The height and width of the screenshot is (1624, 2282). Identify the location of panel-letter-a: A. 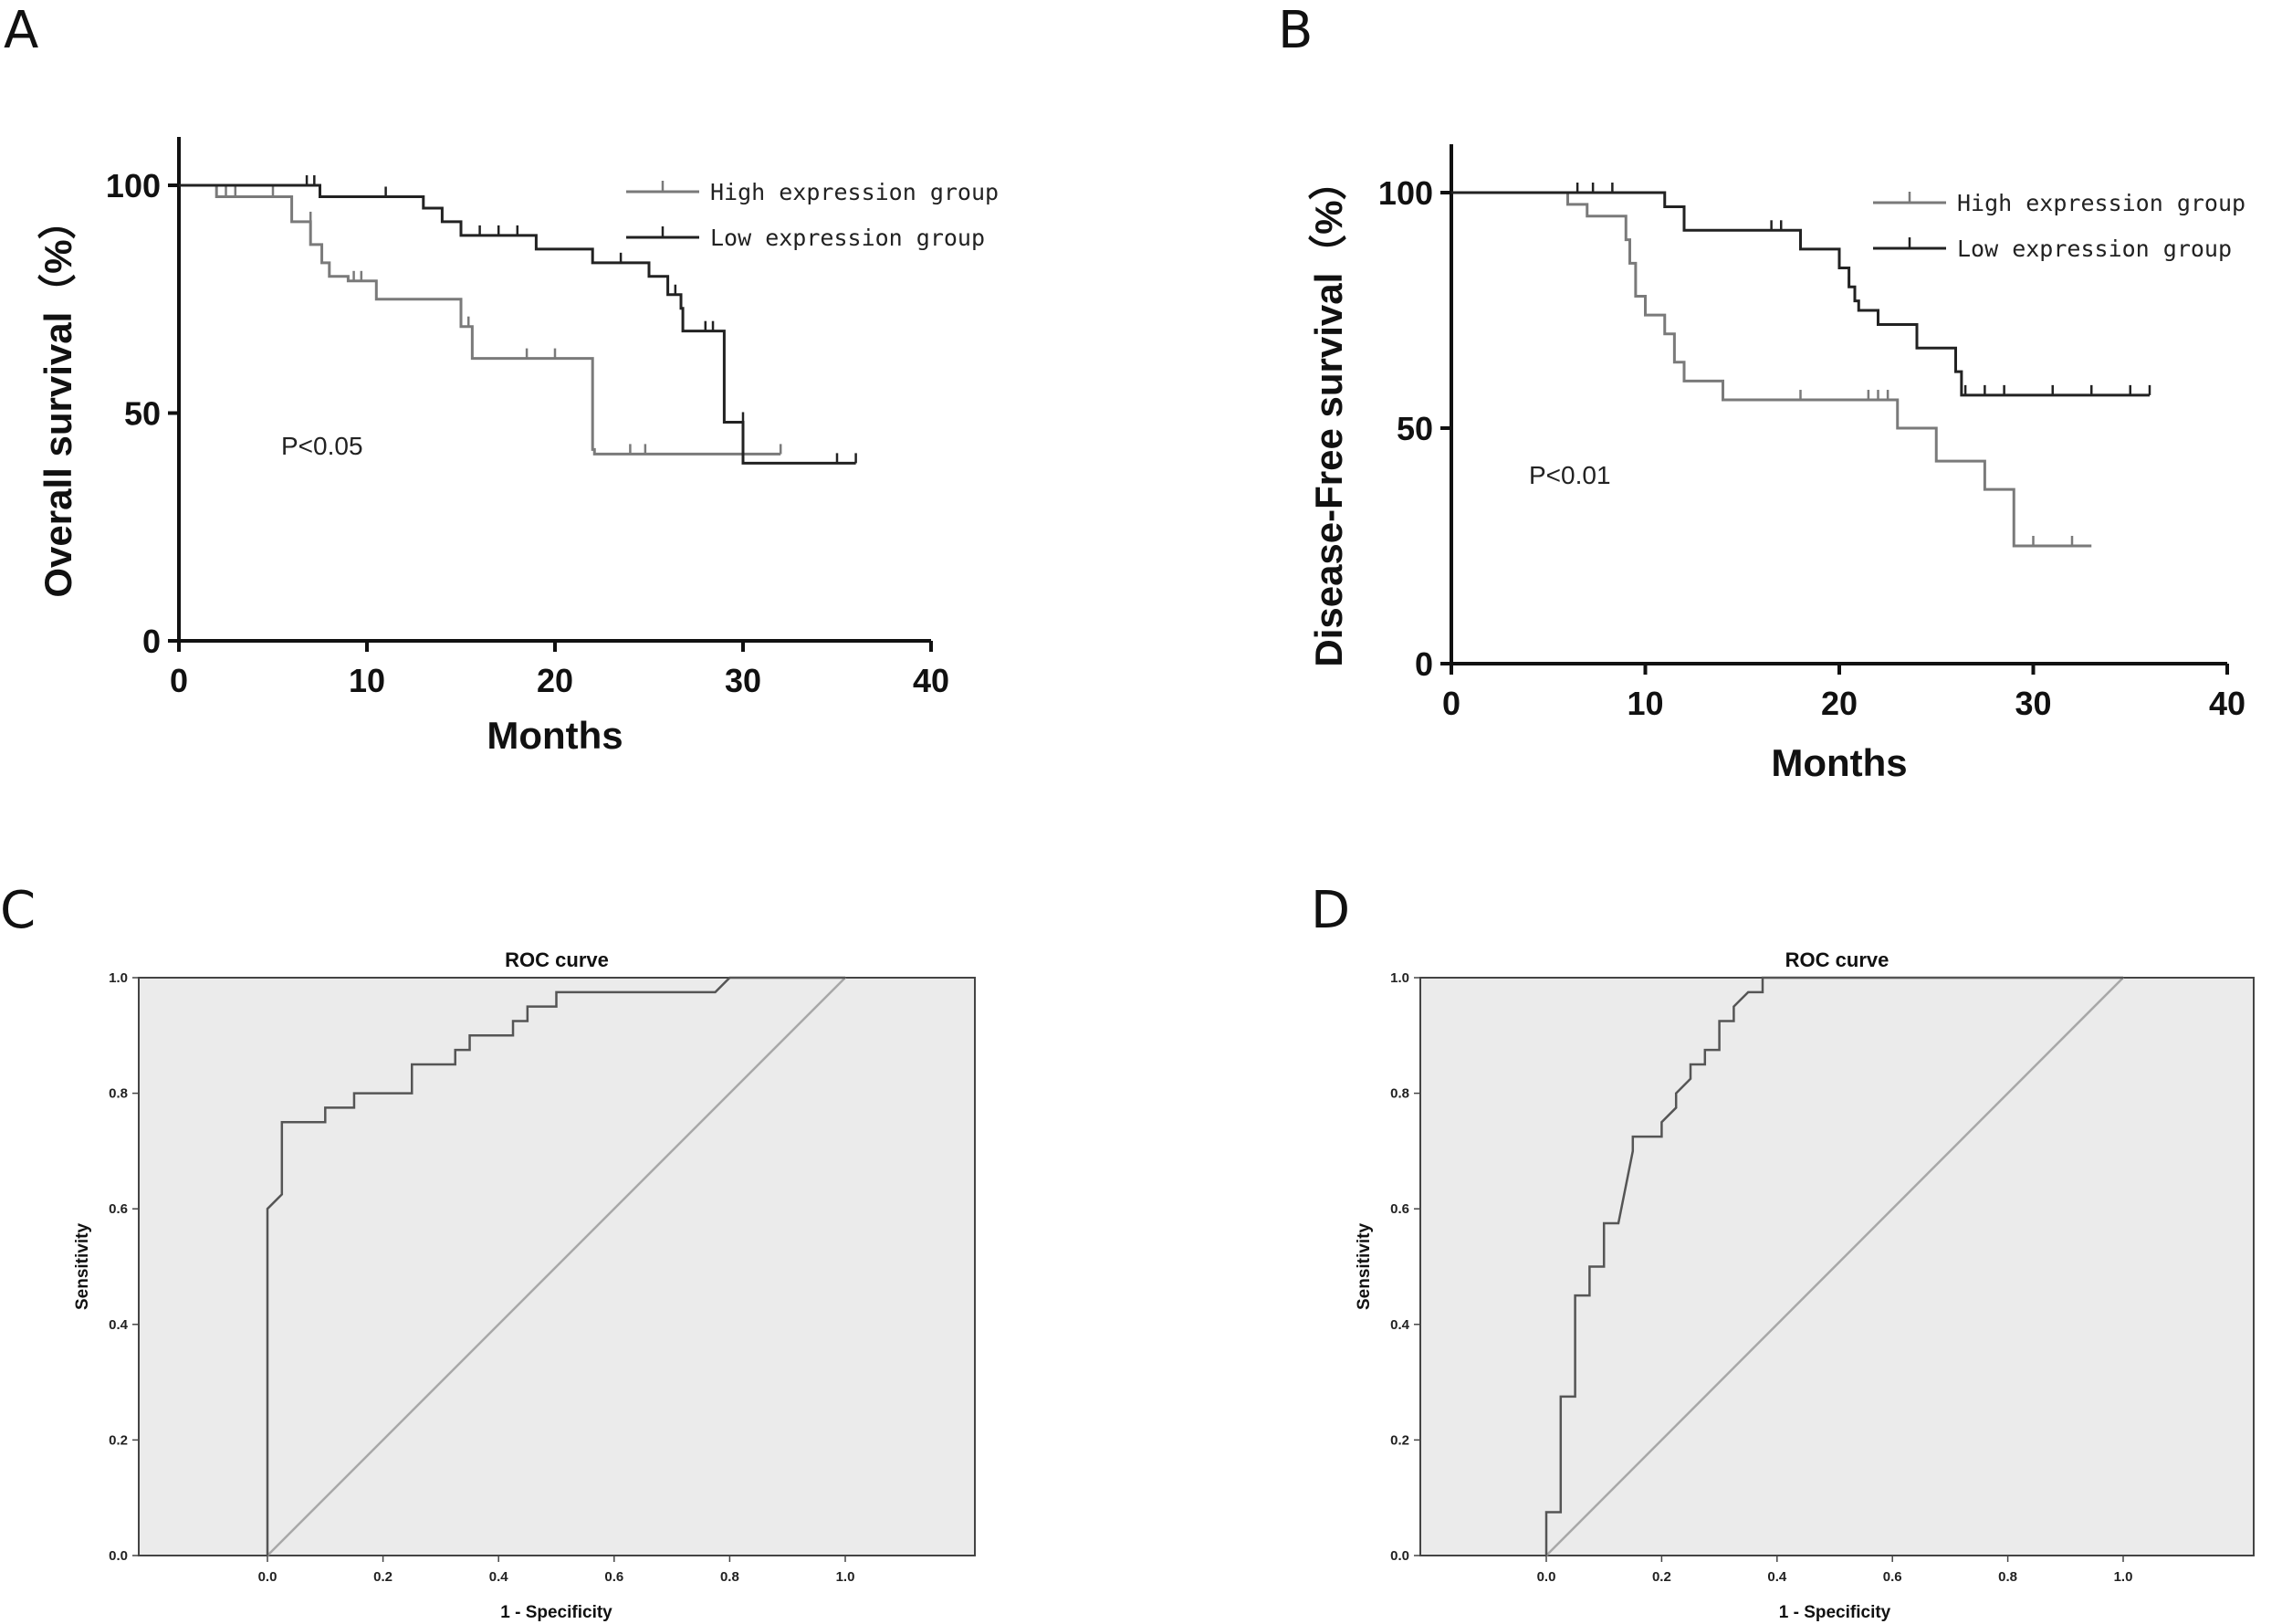
(21, 30).